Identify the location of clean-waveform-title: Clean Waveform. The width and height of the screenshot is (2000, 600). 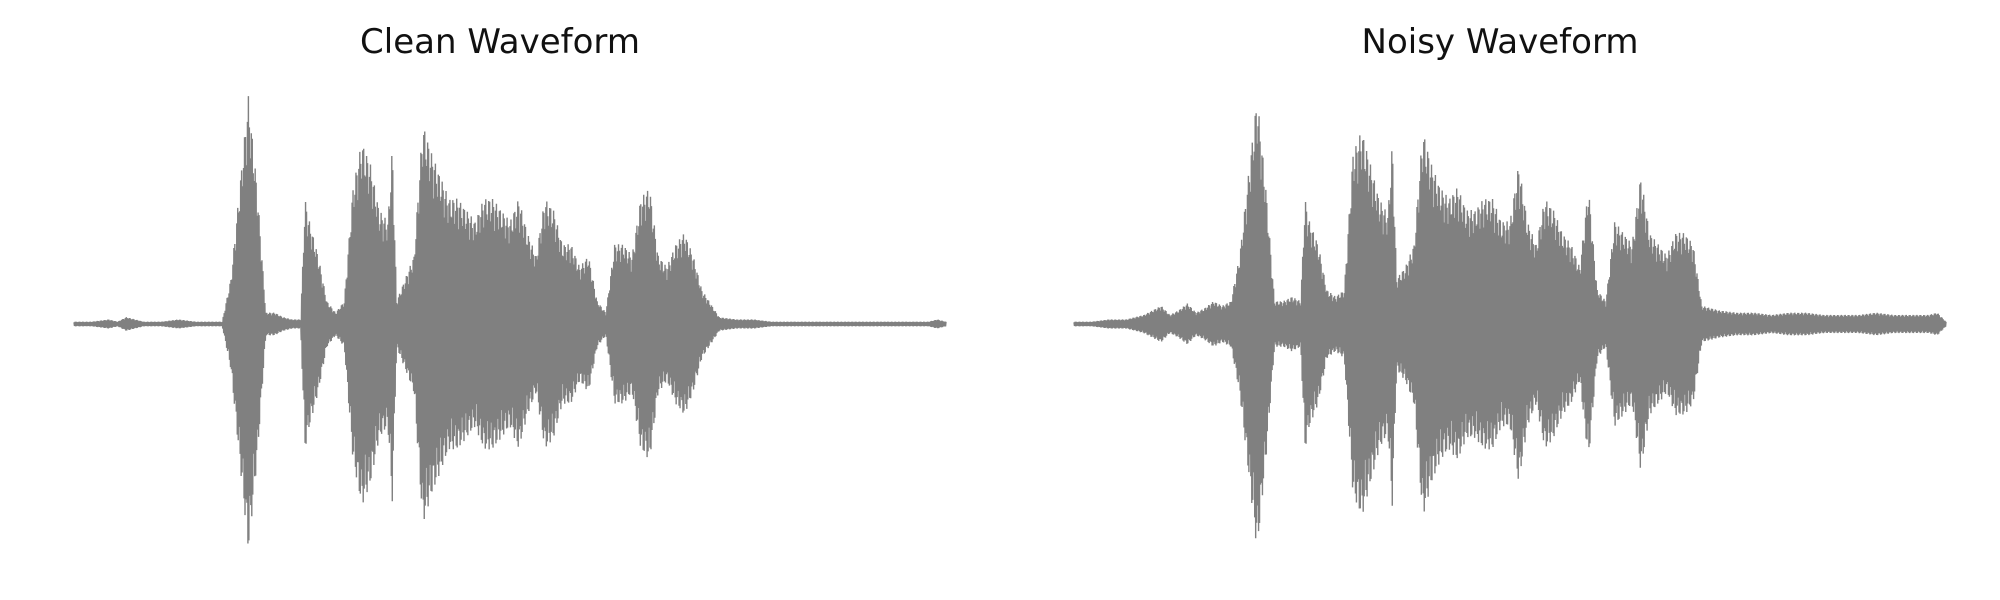
(500, 42).